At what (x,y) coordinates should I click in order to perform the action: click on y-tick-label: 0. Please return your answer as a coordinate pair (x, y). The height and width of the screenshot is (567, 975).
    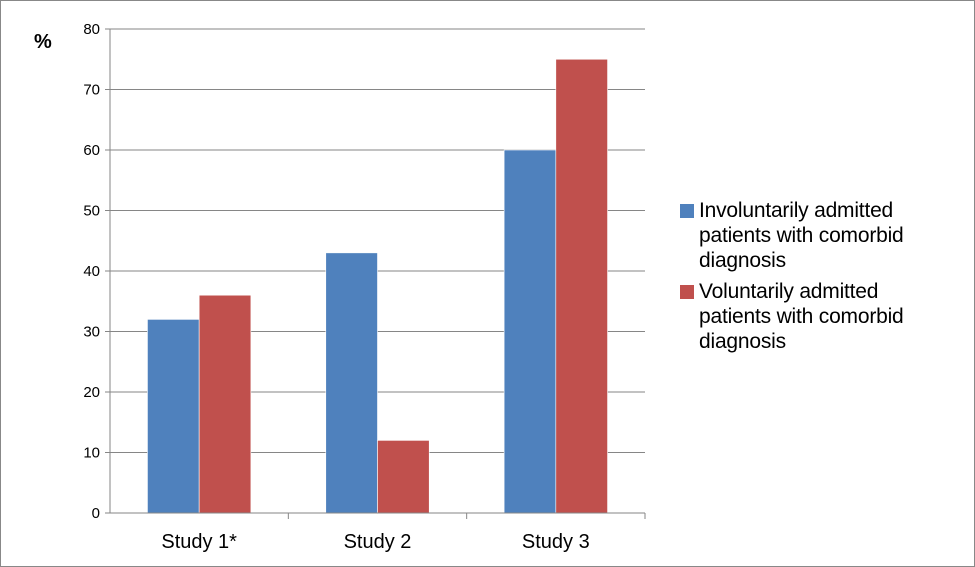
    Looking at the image, I should click on (96, 513).